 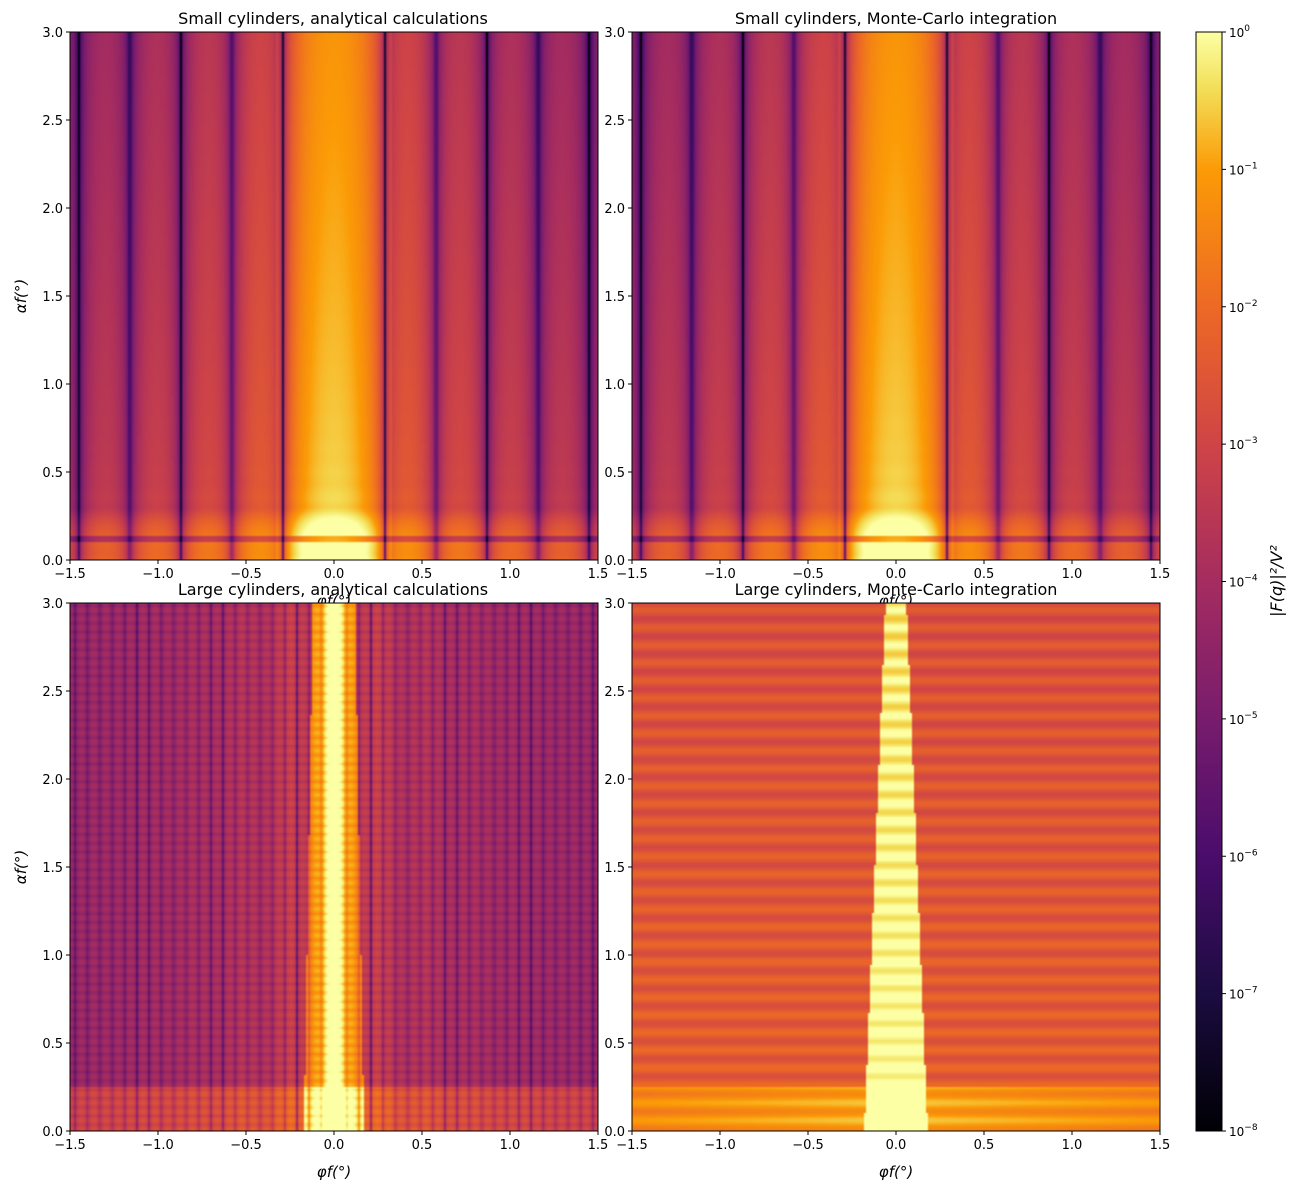 What do you see at coordinates (1243, 856) in the screenshot?
I see `colorbar-tick-label: 10⁻⁶` at bounding box center [1243, 856].